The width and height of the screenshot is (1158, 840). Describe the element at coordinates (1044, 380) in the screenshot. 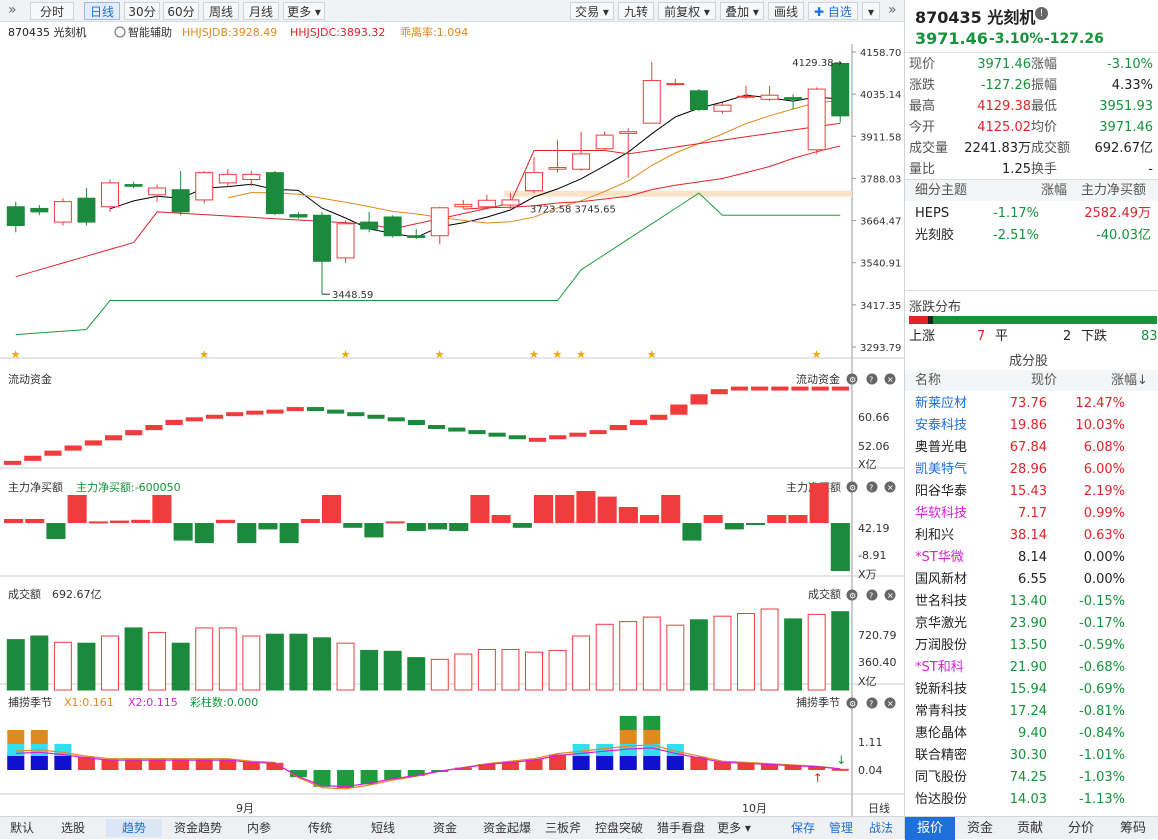

I see `col-price: 现价` at that location.